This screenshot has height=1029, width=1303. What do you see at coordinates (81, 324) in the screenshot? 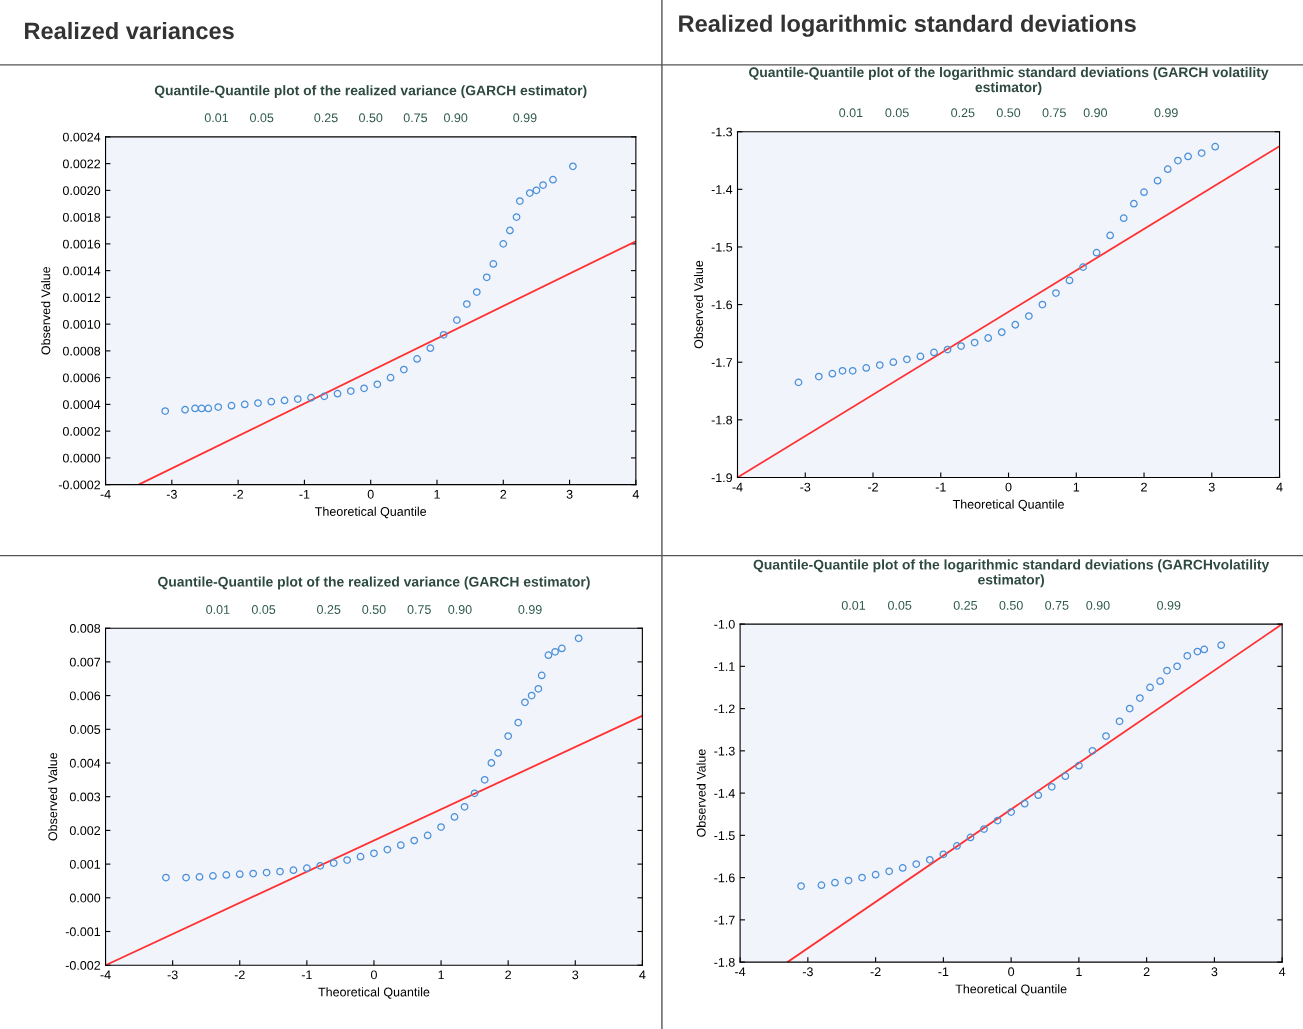
I see `y-tick-label: 0.0010` at bounding box center [81, 324].